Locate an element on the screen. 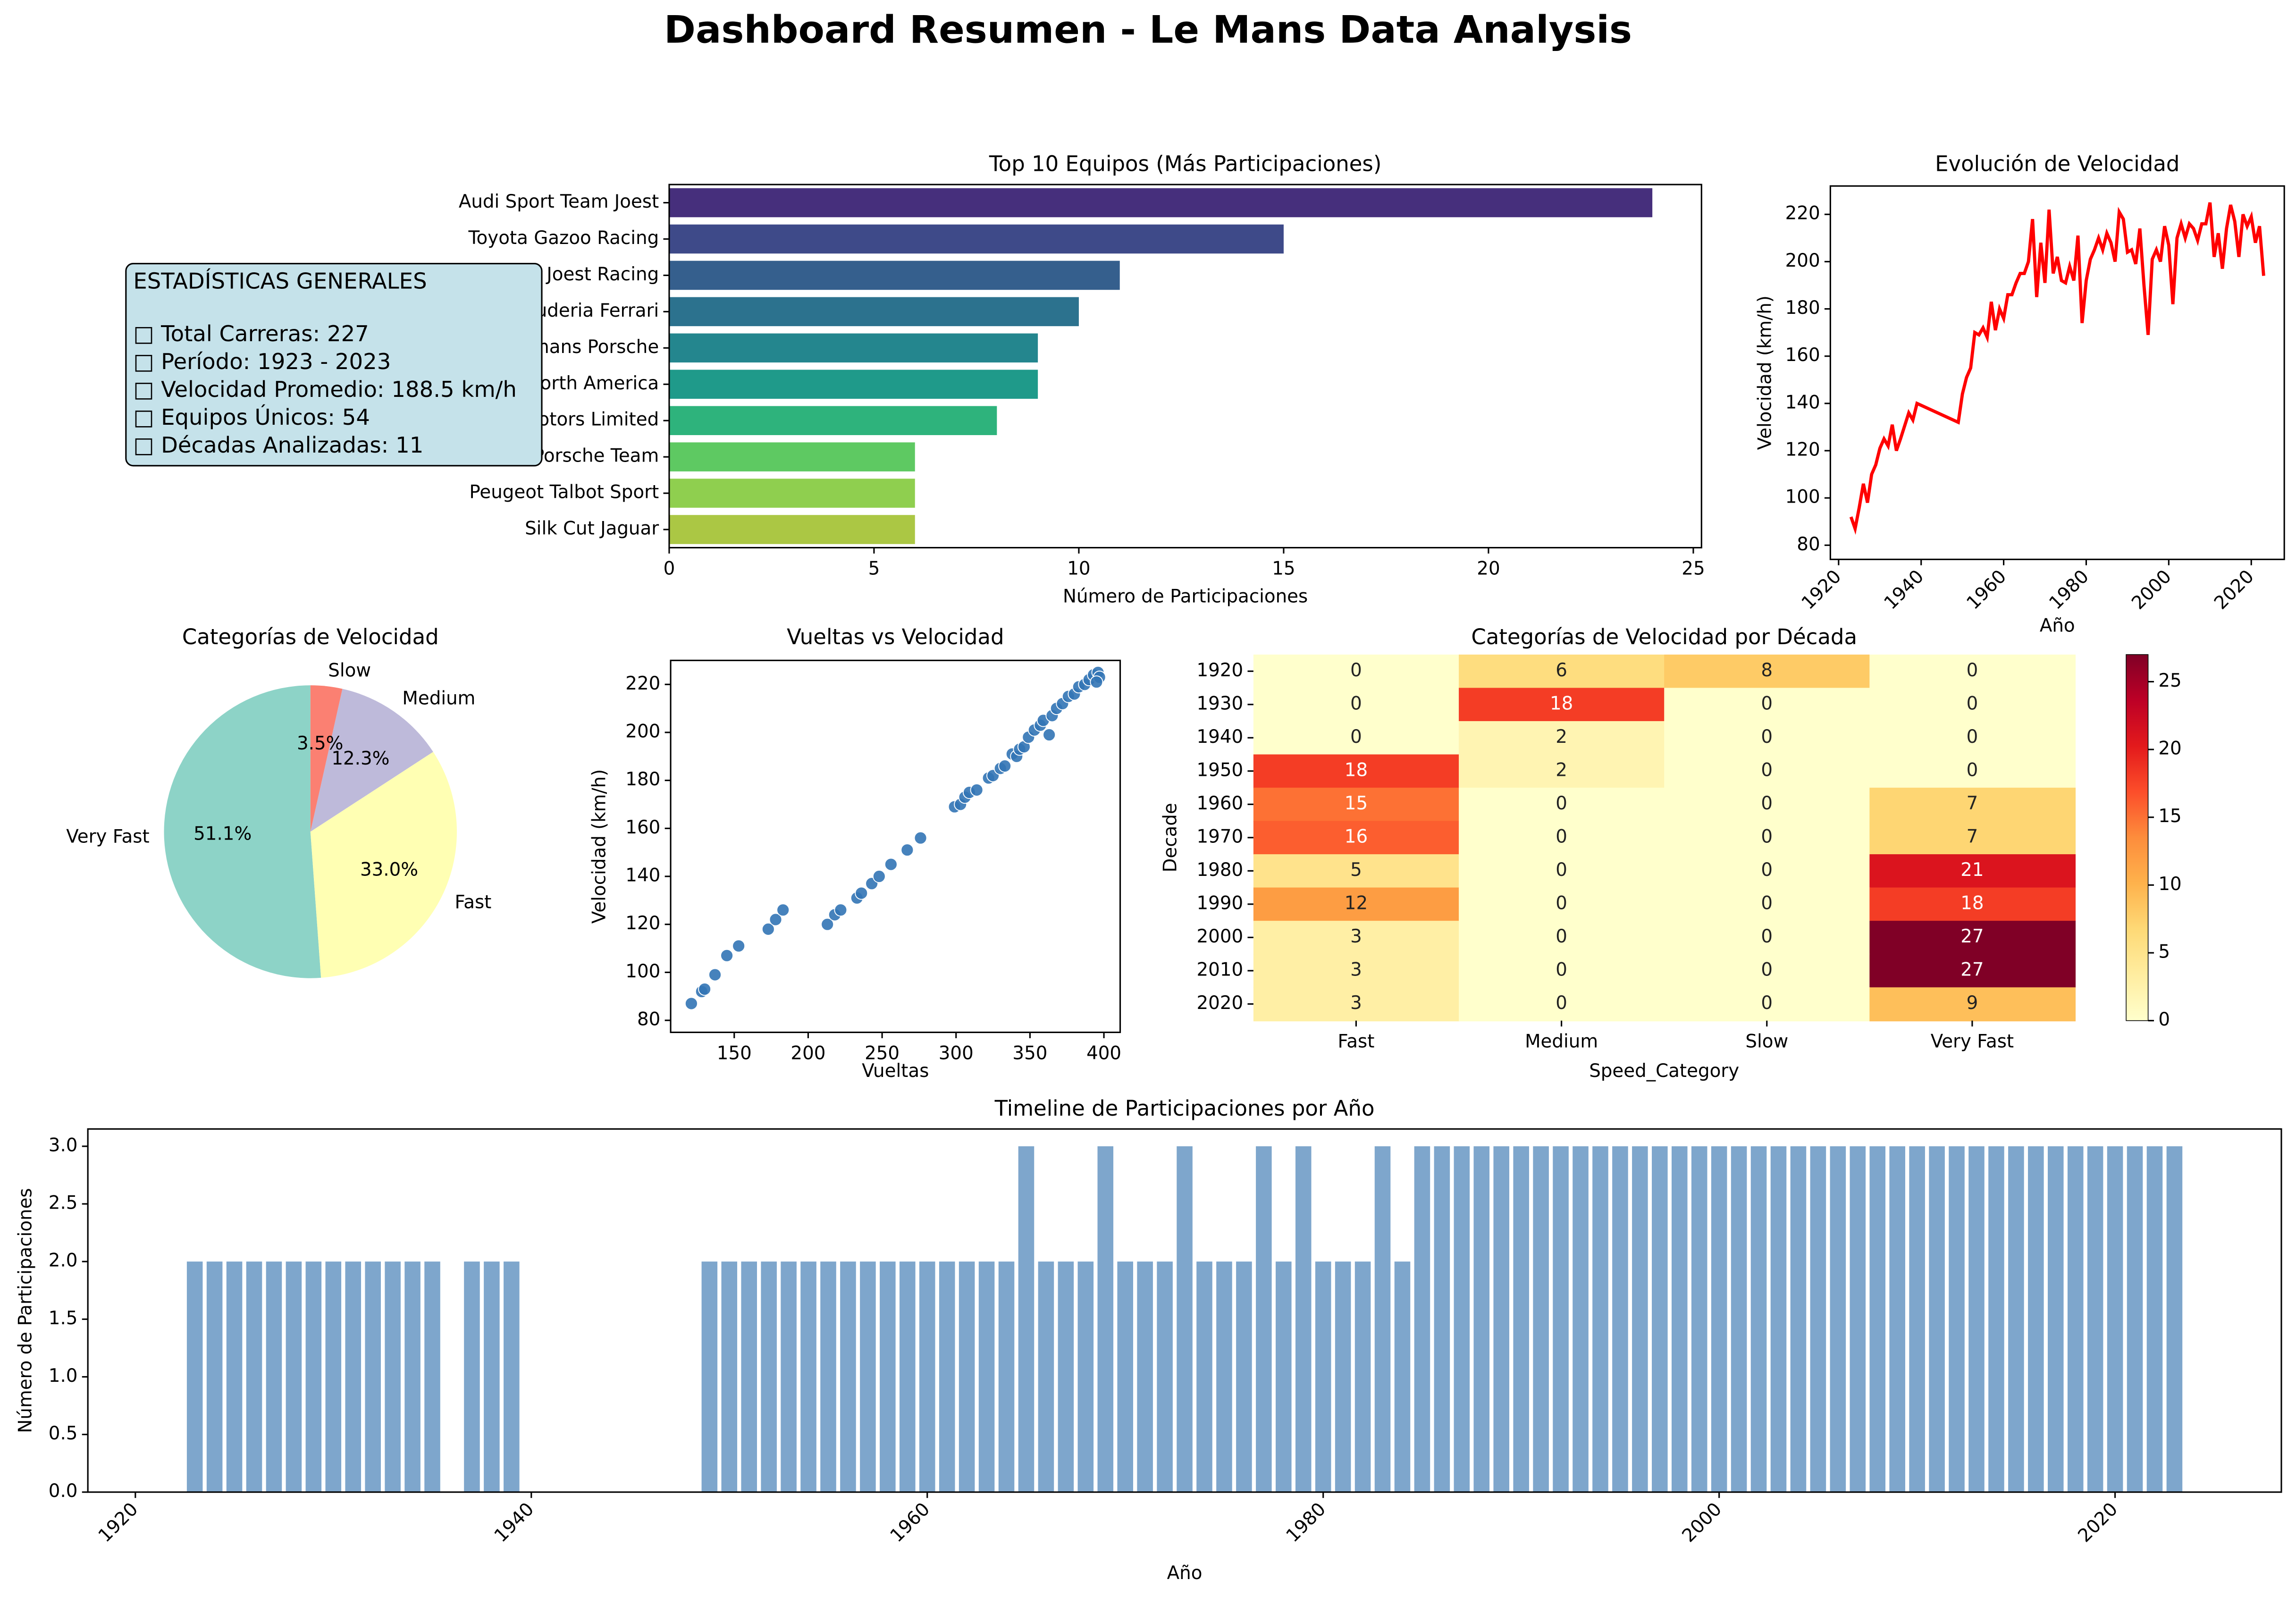  x-tick-label: 1980 is located at coordinates (2069, 590).